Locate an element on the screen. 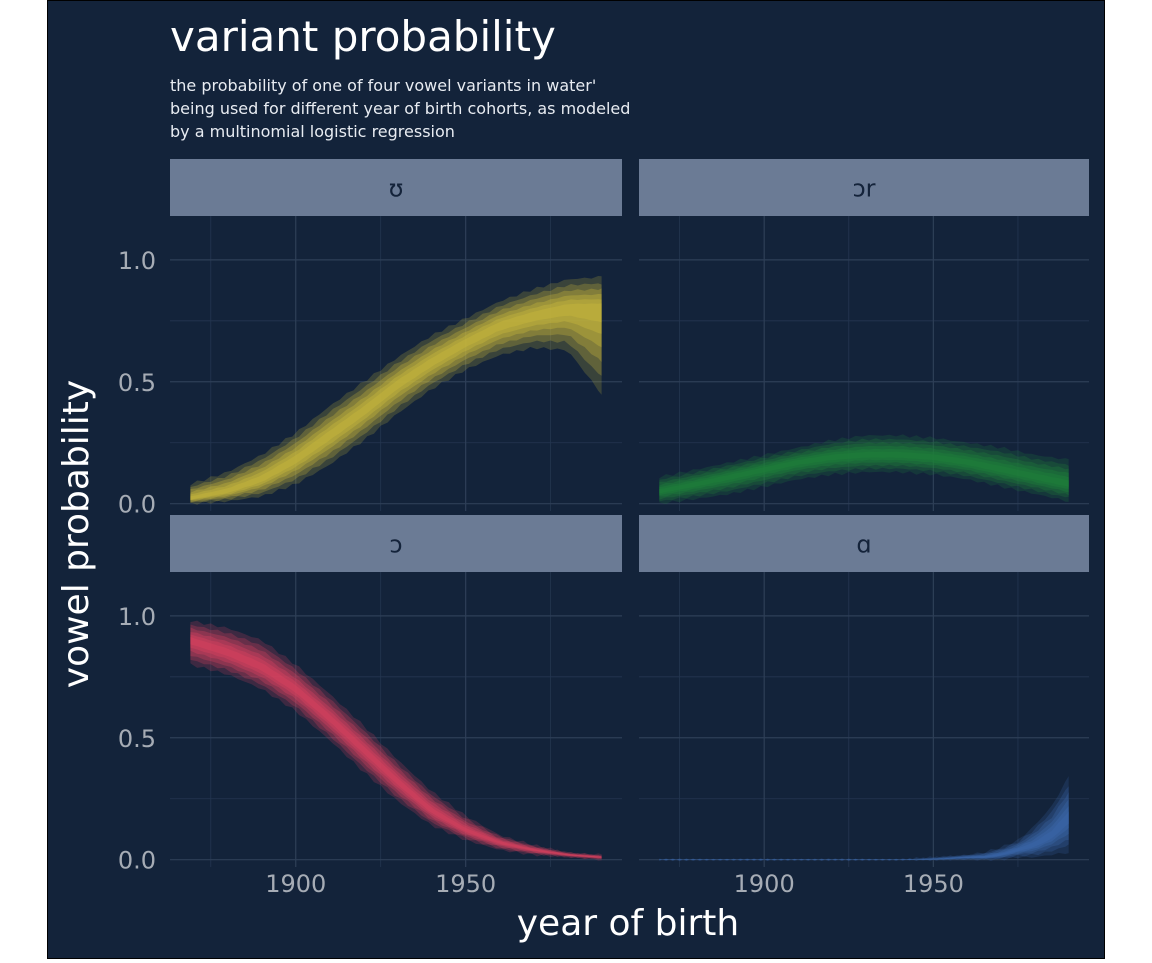 Image resolution: width=1152 pixels, height=963 pixels. x-axis-title: year of birth is located at coordinates (628, 923).